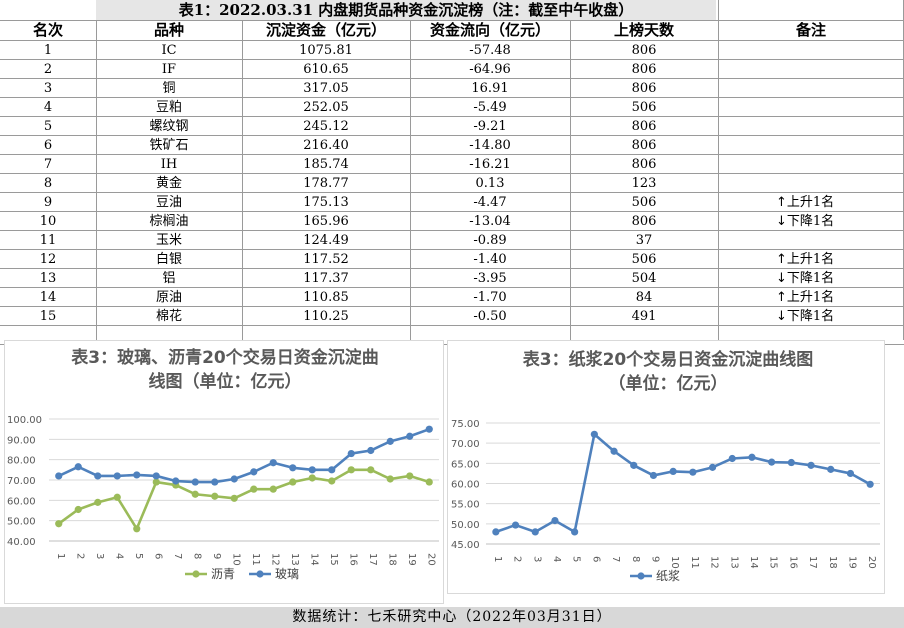 The width and height of the screenshot is (904, 628). Describe the element at coordinates (48, 69) in the screenshot. I see `table-cell-rank: 2` at that location.